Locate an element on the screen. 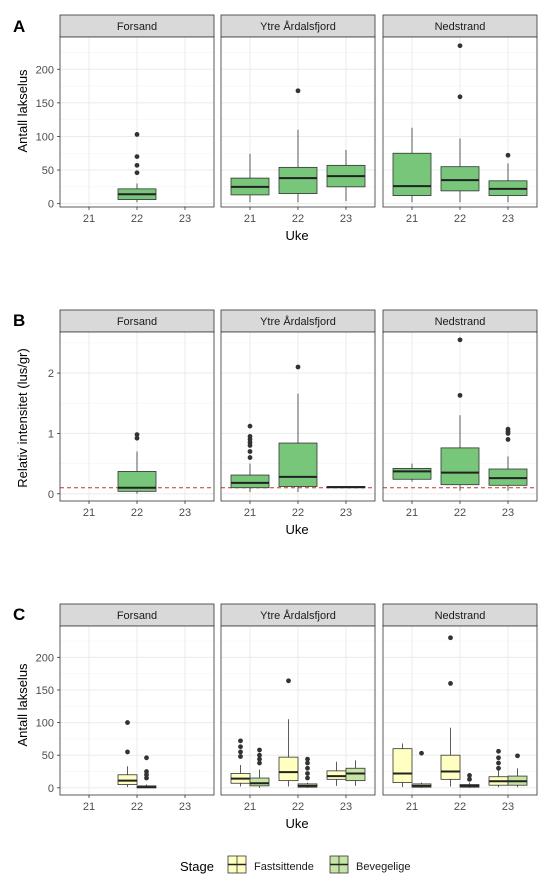 The height and width of the screenshot is (878, 546). legend: Stage Fastsittende Bevegelige is located at coordinates (295, 864).